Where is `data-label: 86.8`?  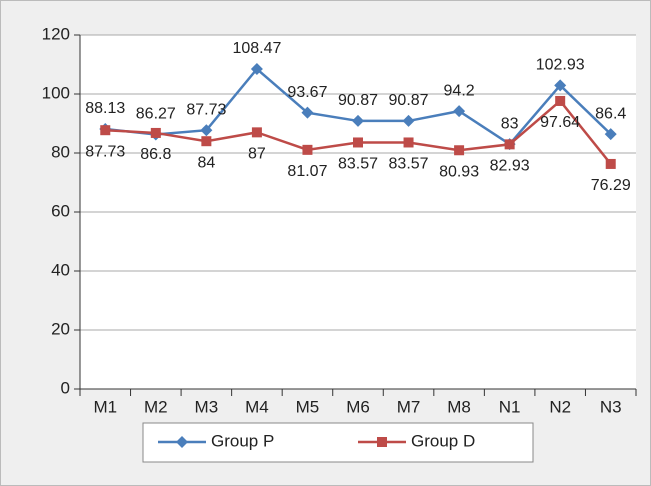
data-label: 86.8 is located at coordinates (155, 154).